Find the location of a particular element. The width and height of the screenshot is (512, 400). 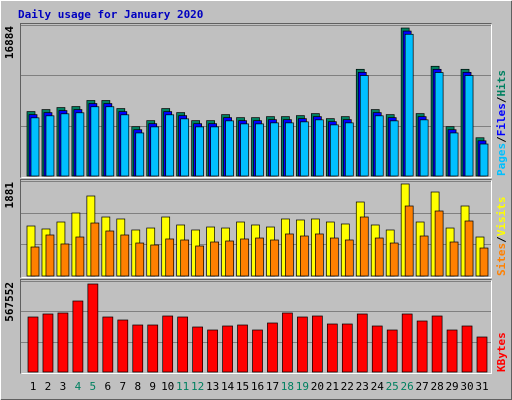

y-tick-label: 16884 is located at coordinates (9, 42).